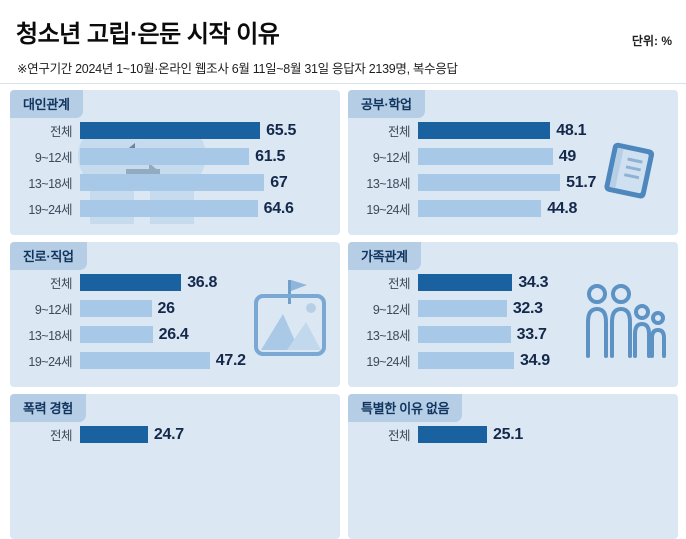 The width and height of the screenshot is (686, 539). I want to click on bar-rows: 전체 25.1, so click(515, 439).